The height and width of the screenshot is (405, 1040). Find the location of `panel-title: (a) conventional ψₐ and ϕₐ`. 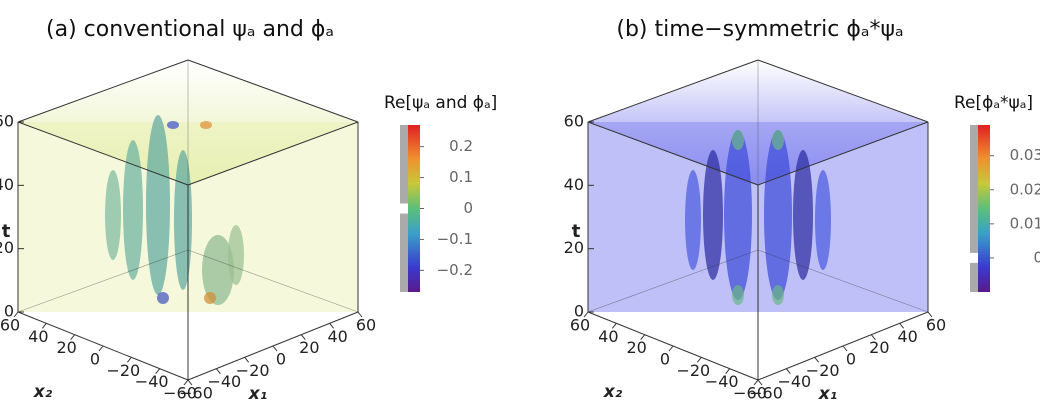

panel-title: (a) conventional ψₐ and ϕₐ is located at coordinates (190, 29).